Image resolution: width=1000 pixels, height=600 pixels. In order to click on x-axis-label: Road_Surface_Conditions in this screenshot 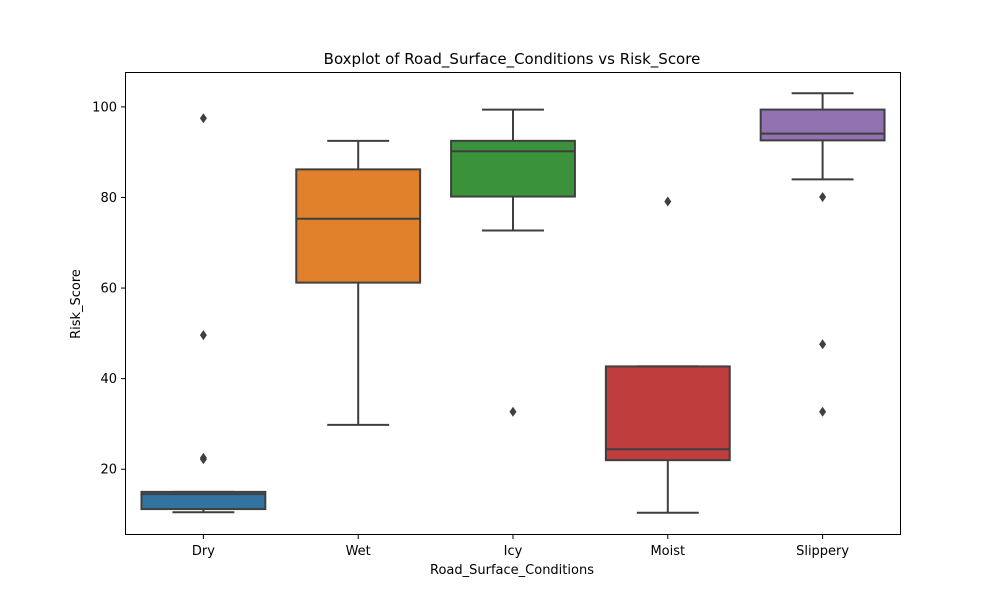, I will do `click(512, 570)`.